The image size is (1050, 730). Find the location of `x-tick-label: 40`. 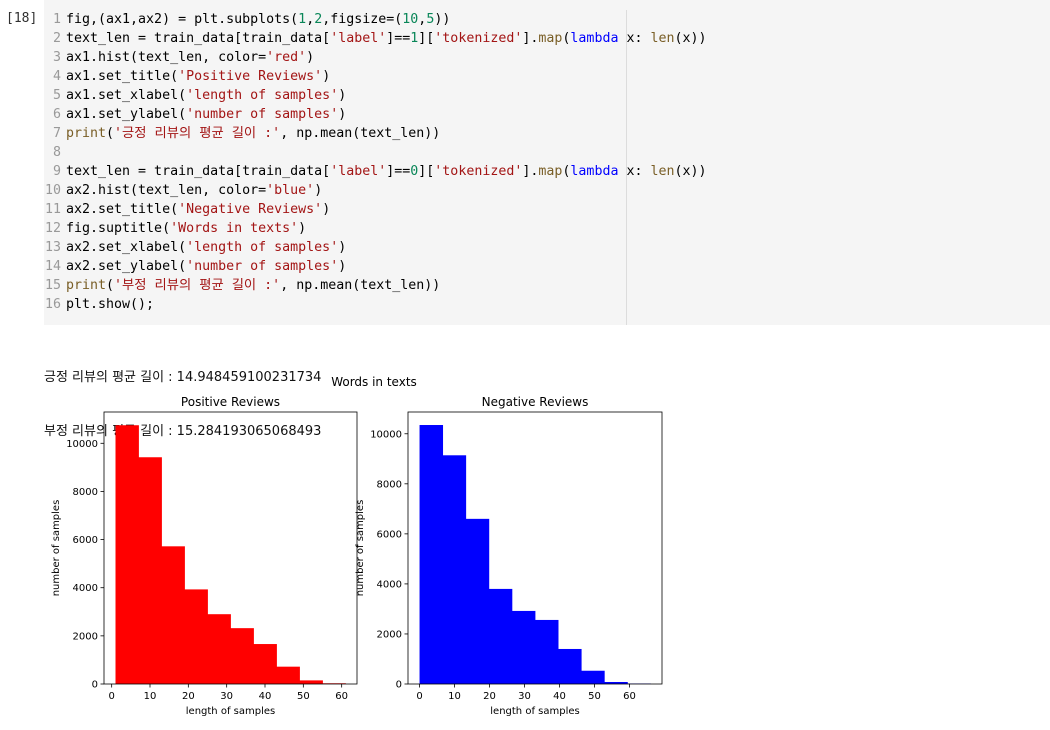

x-tick-label: 40 is located at coordinates (265, 696).